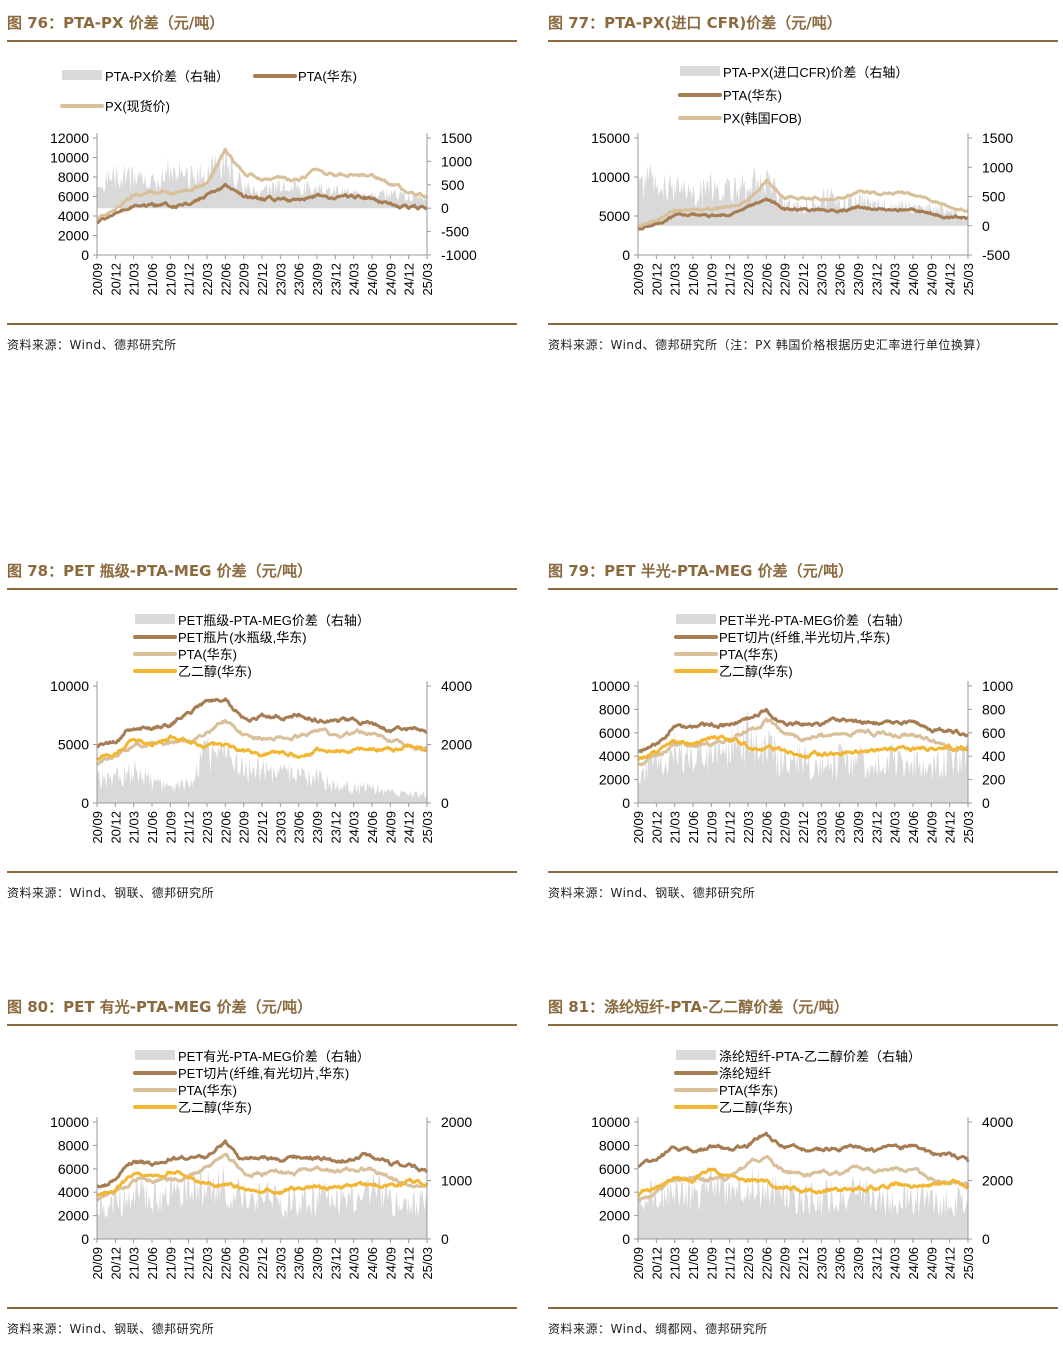 The width and height of the screenshot is (1063, 1349). I want to click on x-tick-label: 20/12, so click(656, 279).